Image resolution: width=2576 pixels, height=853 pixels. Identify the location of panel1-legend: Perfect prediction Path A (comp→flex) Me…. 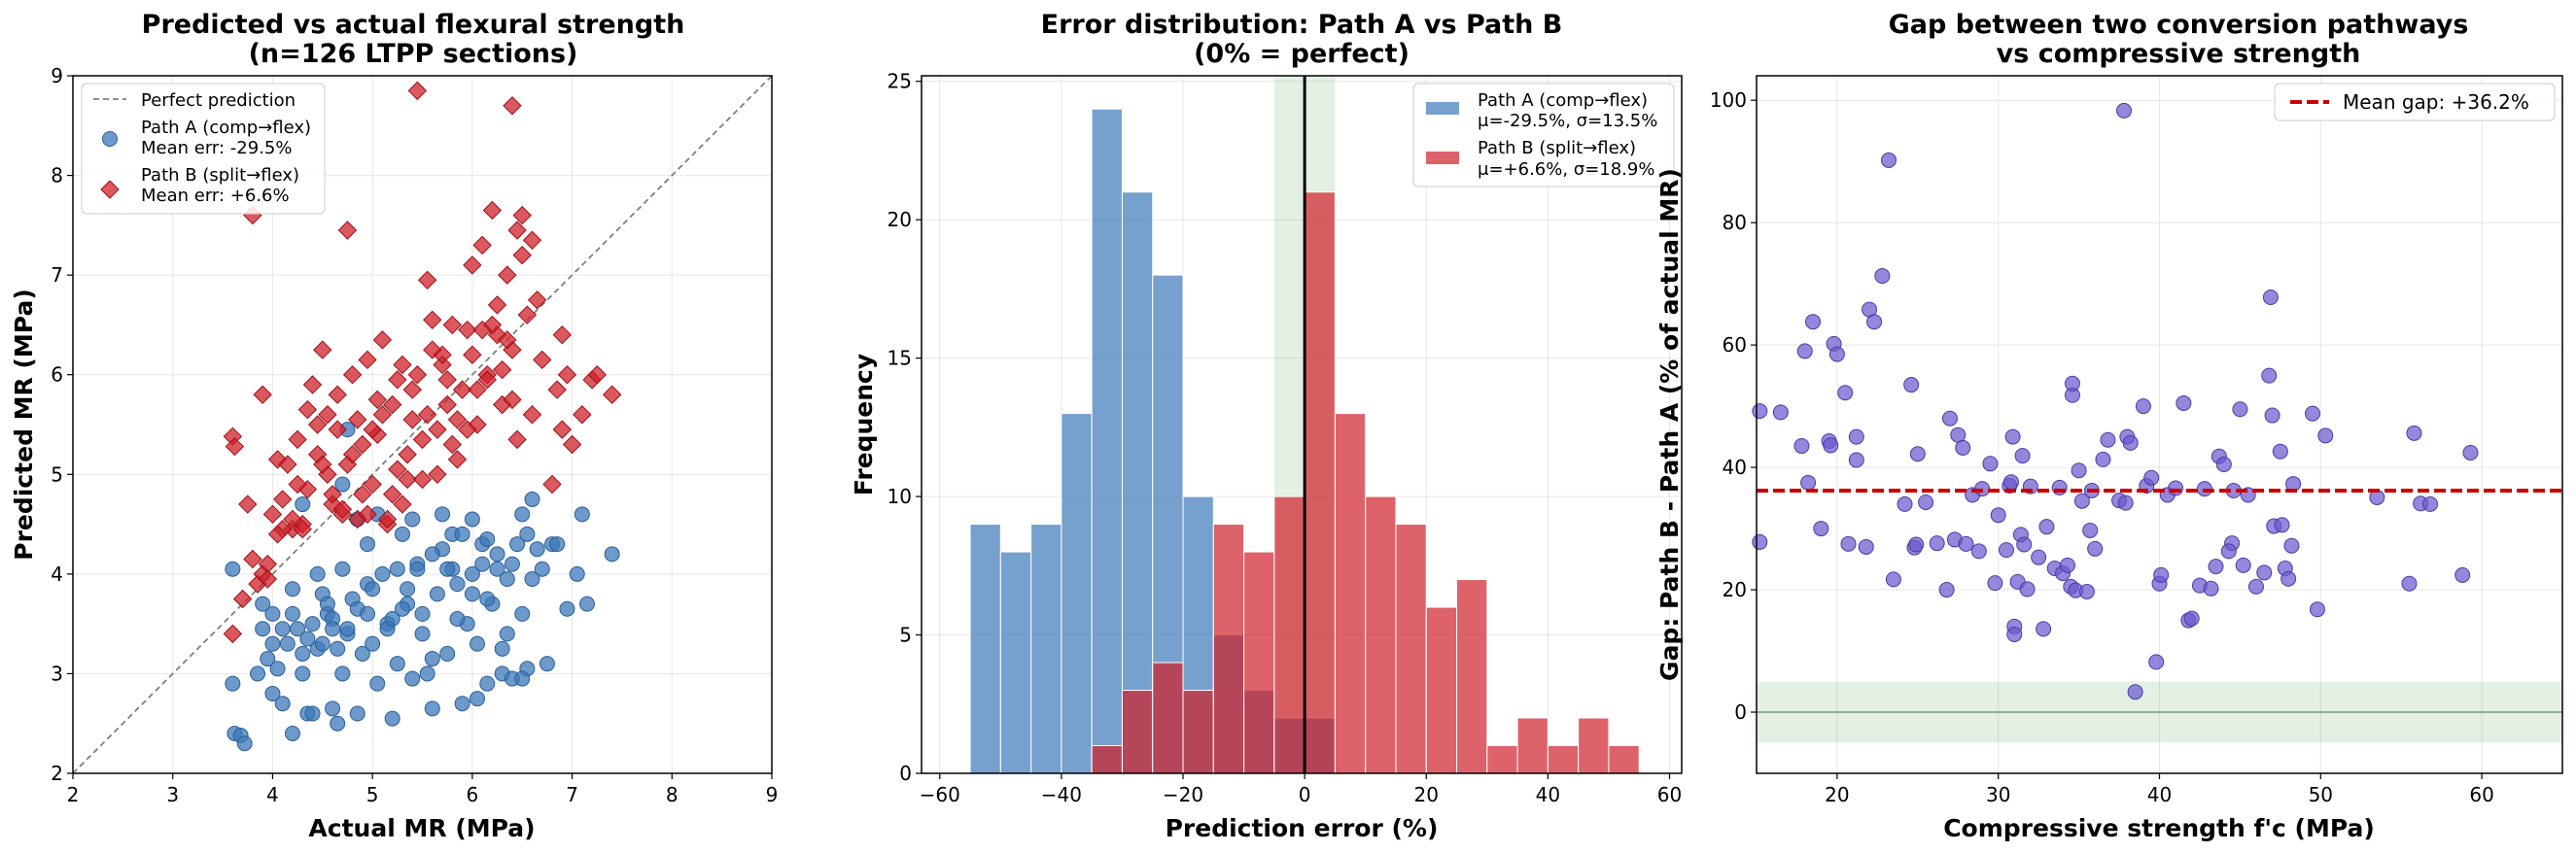
(204, 149).